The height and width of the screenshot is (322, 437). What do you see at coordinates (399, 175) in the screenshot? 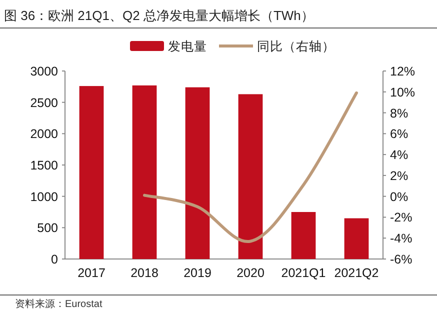
I see `y2-tick-label: 2%` at bounding box center [399, 175].